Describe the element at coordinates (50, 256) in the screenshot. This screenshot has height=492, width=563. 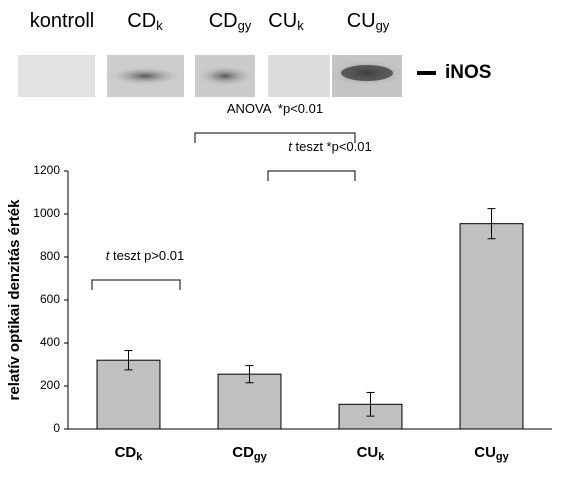
I see `y-tick-label: 800` at that location.